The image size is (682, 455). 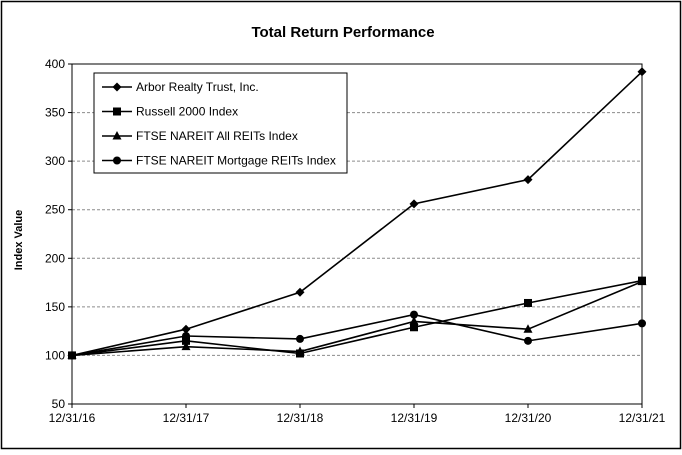 What do you see at coordinates (55, 355) in the screenshot?
I see `y-tick-label: 100` at bounding box center [55, 355].